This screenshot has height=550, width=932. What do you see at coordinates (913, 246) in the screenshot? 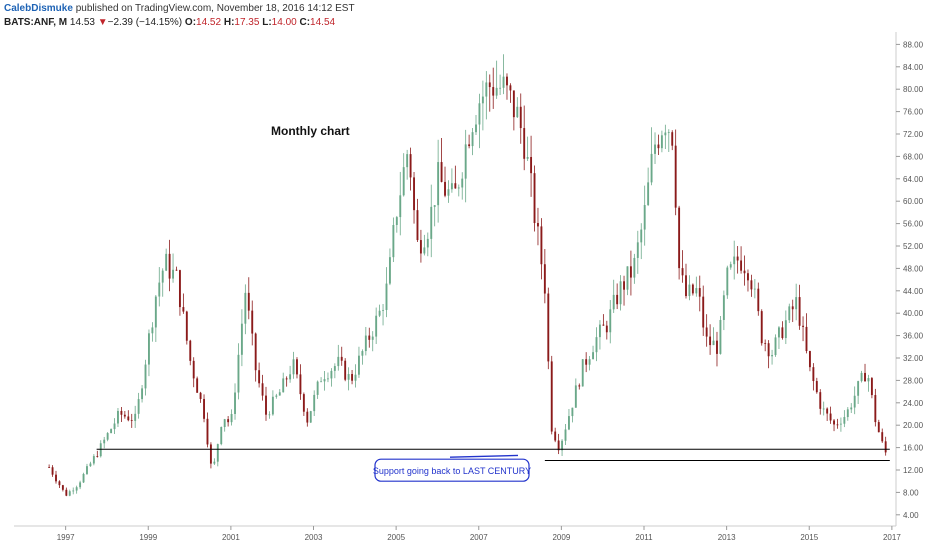
I see `y-tick-label: 52.00` at bounding box center [913, 246].